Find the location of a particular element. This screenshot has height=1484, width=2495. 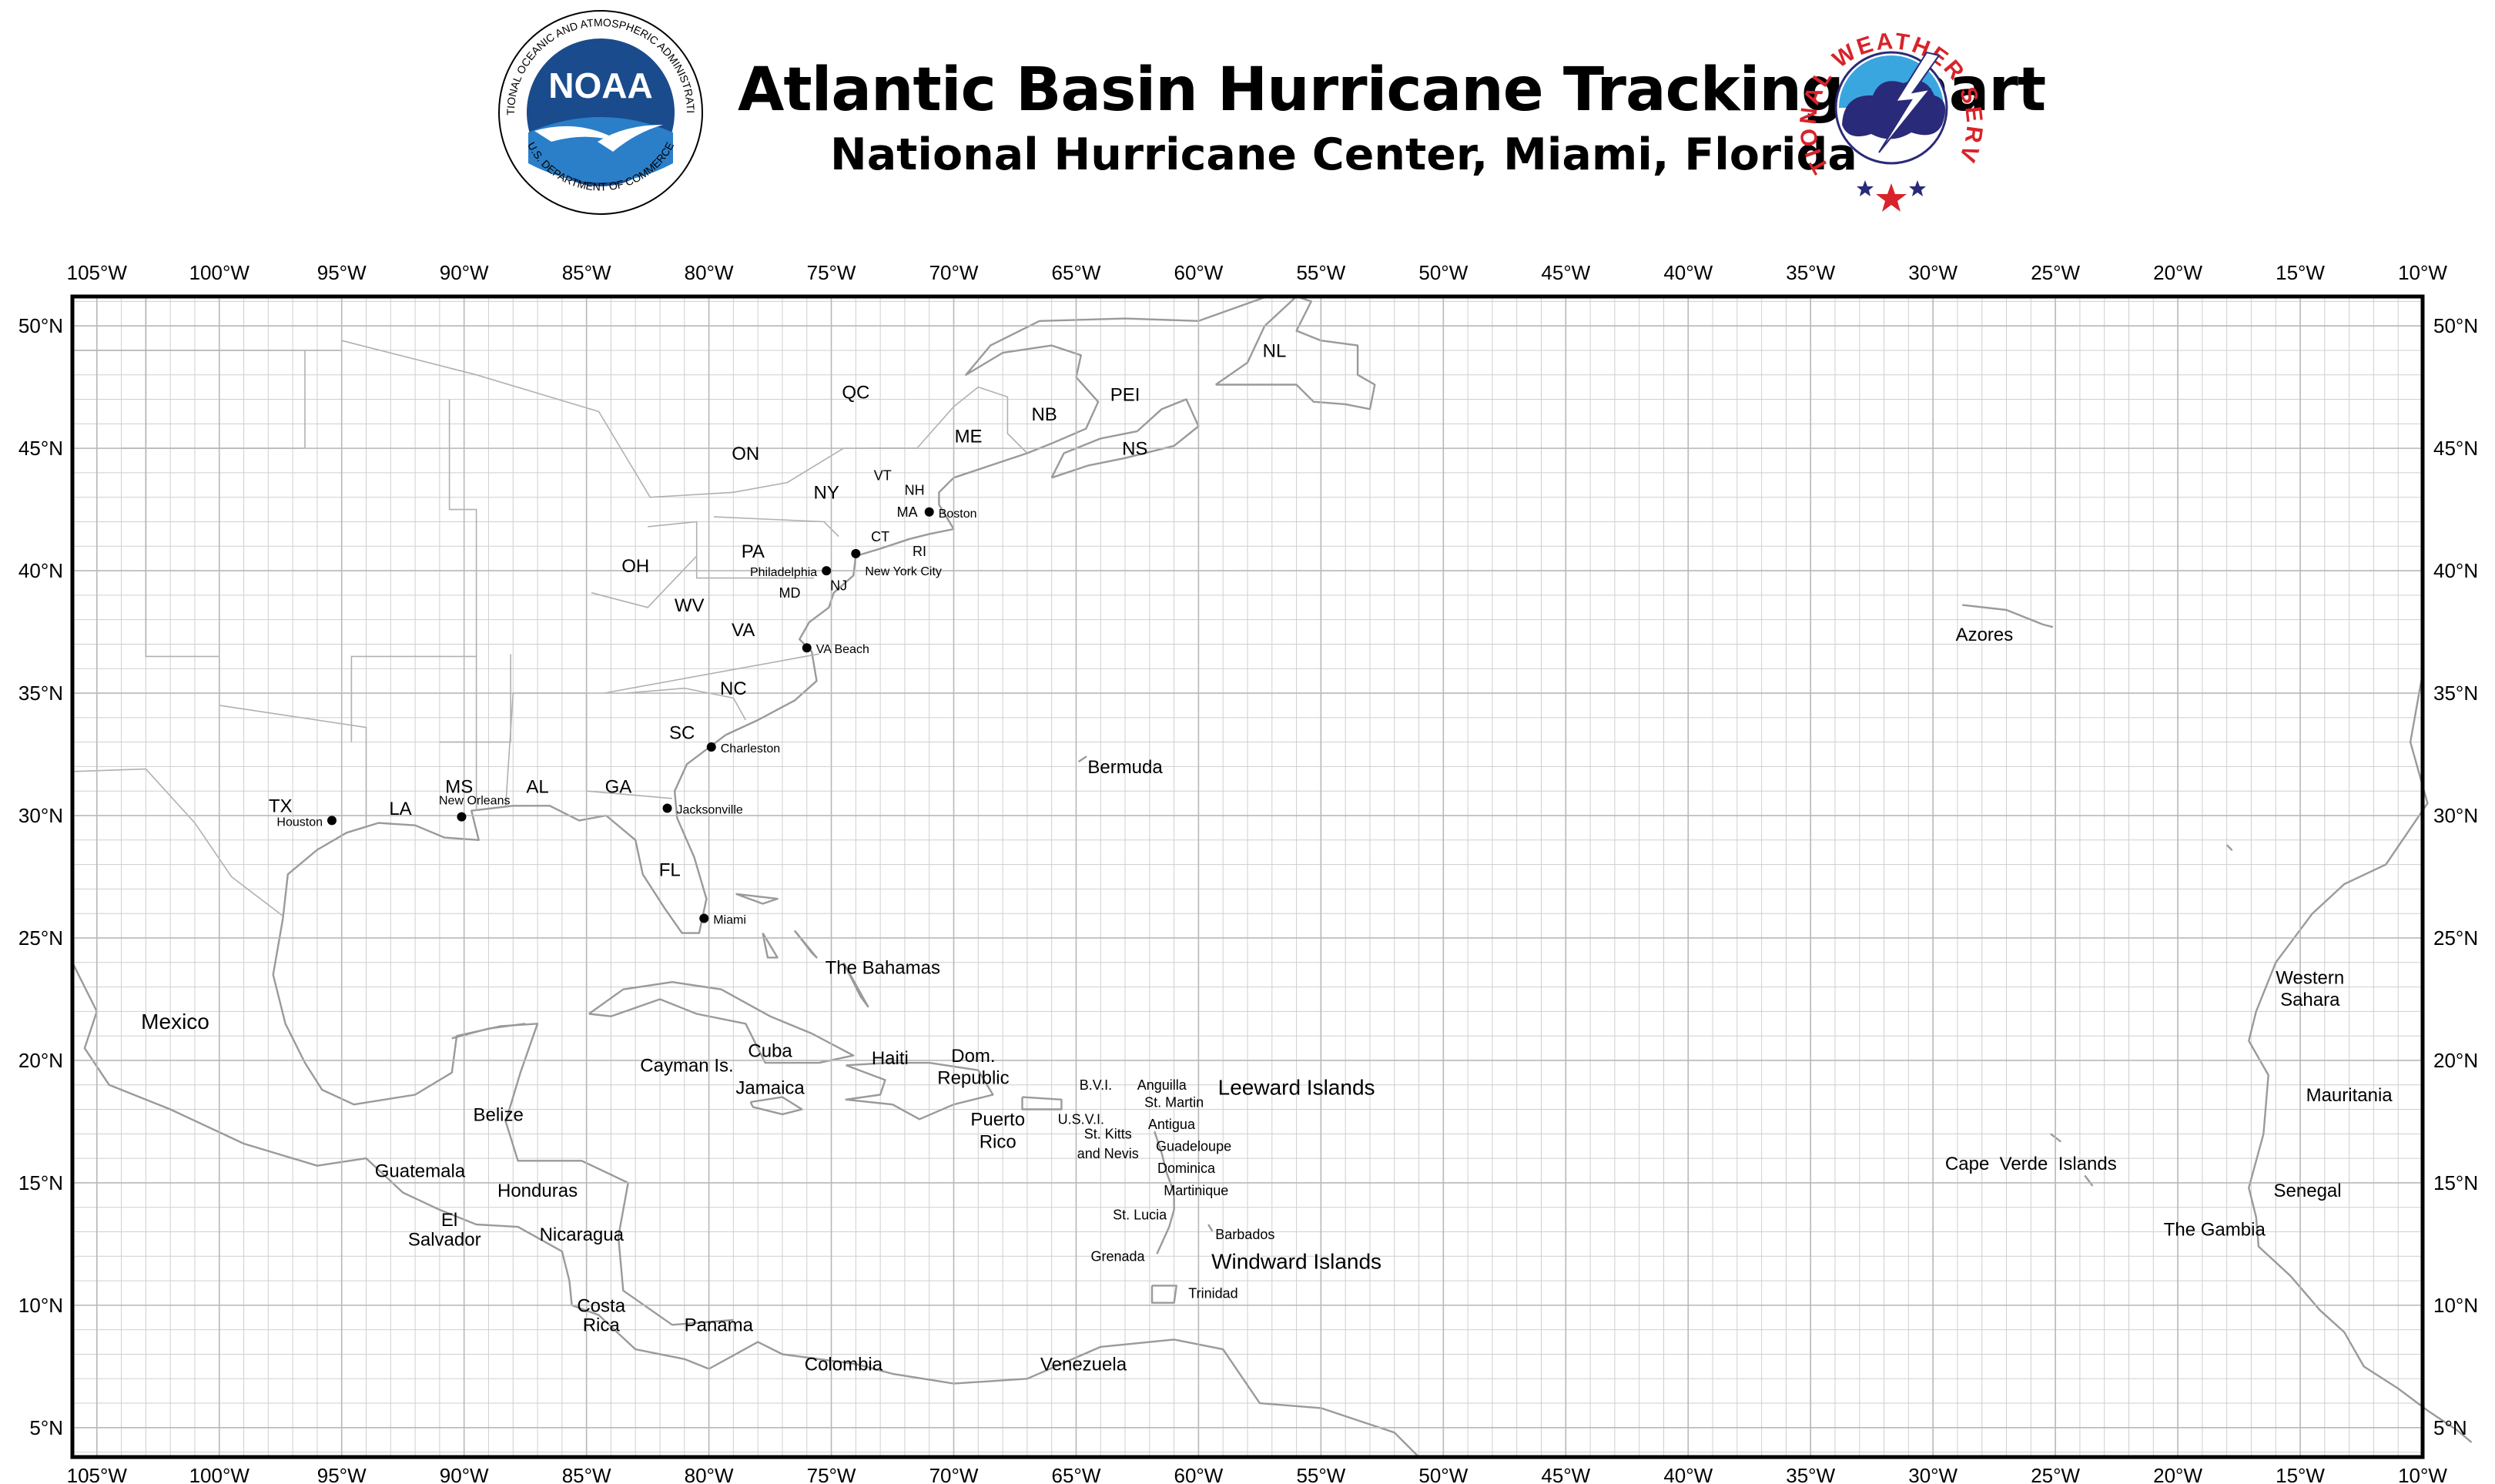

place-label: NC is located at coordinates (733, 688).